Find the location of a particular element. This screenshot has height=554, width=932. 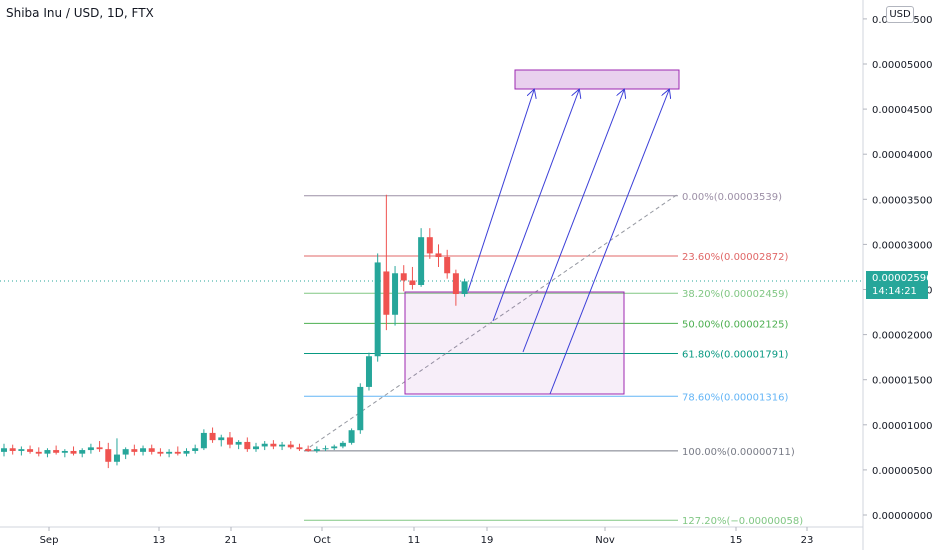

last-price-tag: 0.00002596 14:14:21 is located at coordinates (899, 285).